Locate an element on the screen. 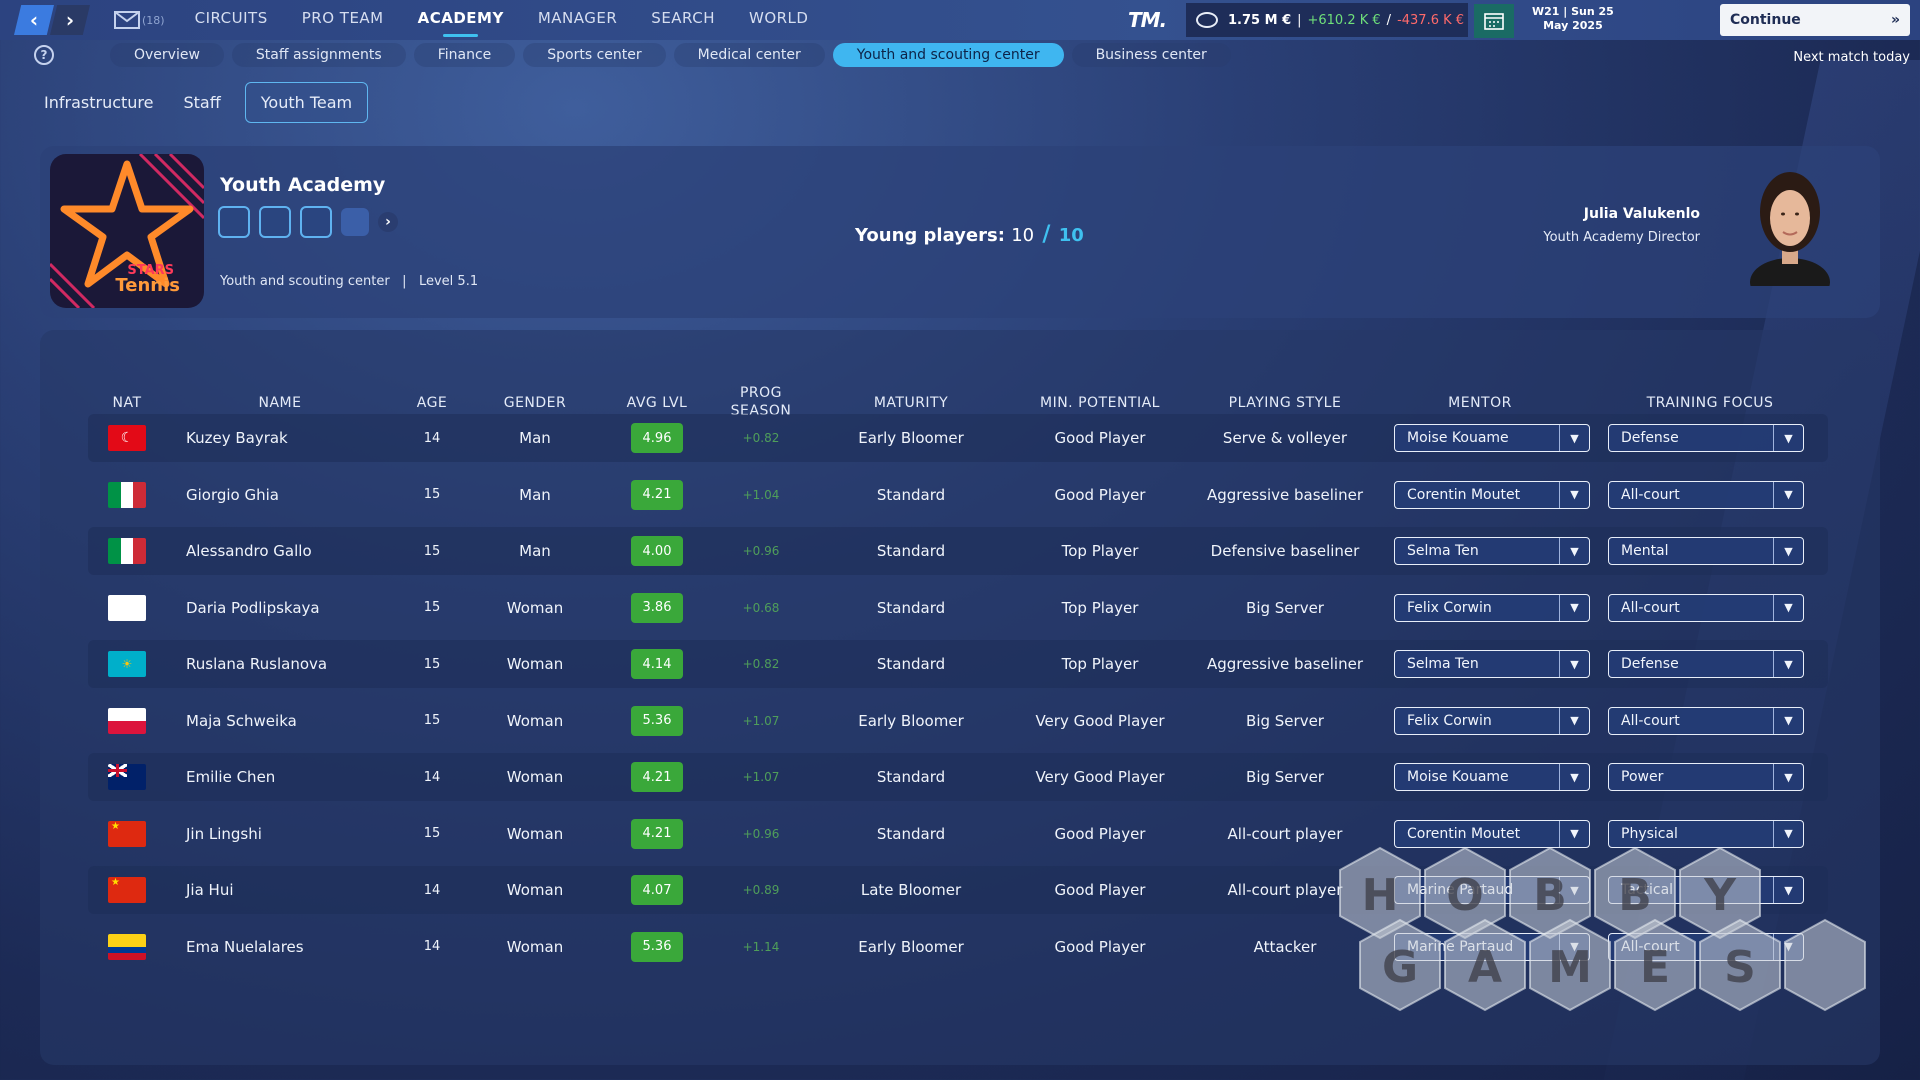  mentor-cell: Selma Ten ▼ is located at coordinates (1494, 551).